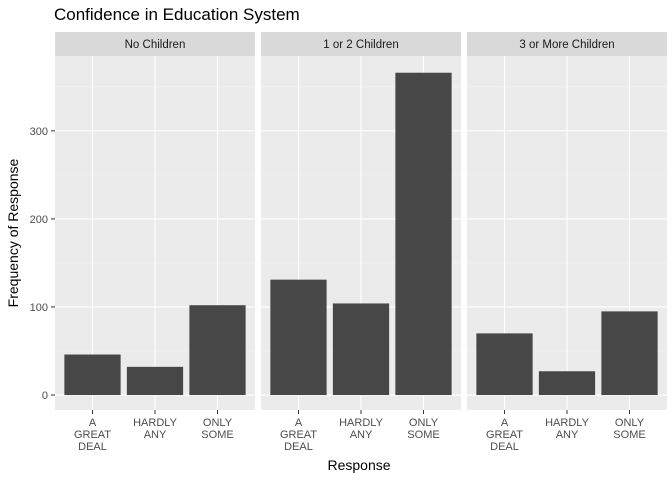  I want to click on y-tick-label: 100, so click(39, 308).